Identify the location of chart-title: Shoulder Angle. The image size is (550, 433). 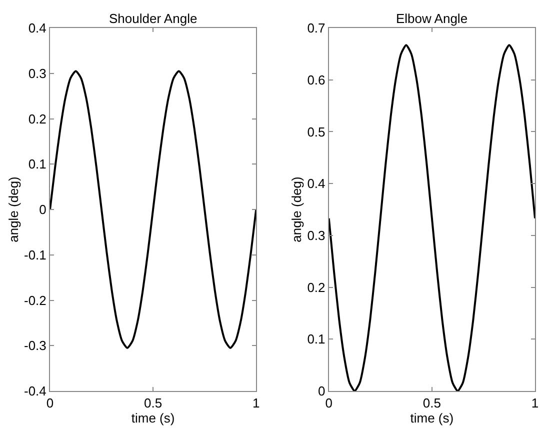
(153, 18).